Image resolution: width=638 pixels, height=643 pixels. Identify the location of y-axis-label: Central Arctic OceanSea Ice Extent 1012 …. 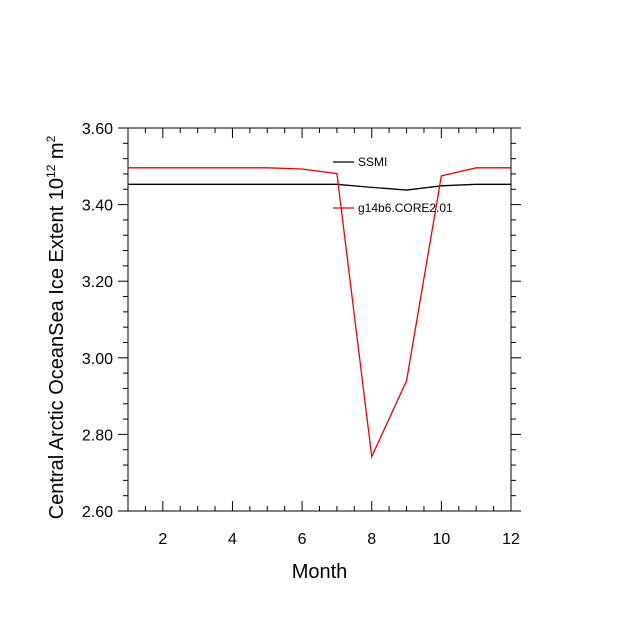
(56, 327).